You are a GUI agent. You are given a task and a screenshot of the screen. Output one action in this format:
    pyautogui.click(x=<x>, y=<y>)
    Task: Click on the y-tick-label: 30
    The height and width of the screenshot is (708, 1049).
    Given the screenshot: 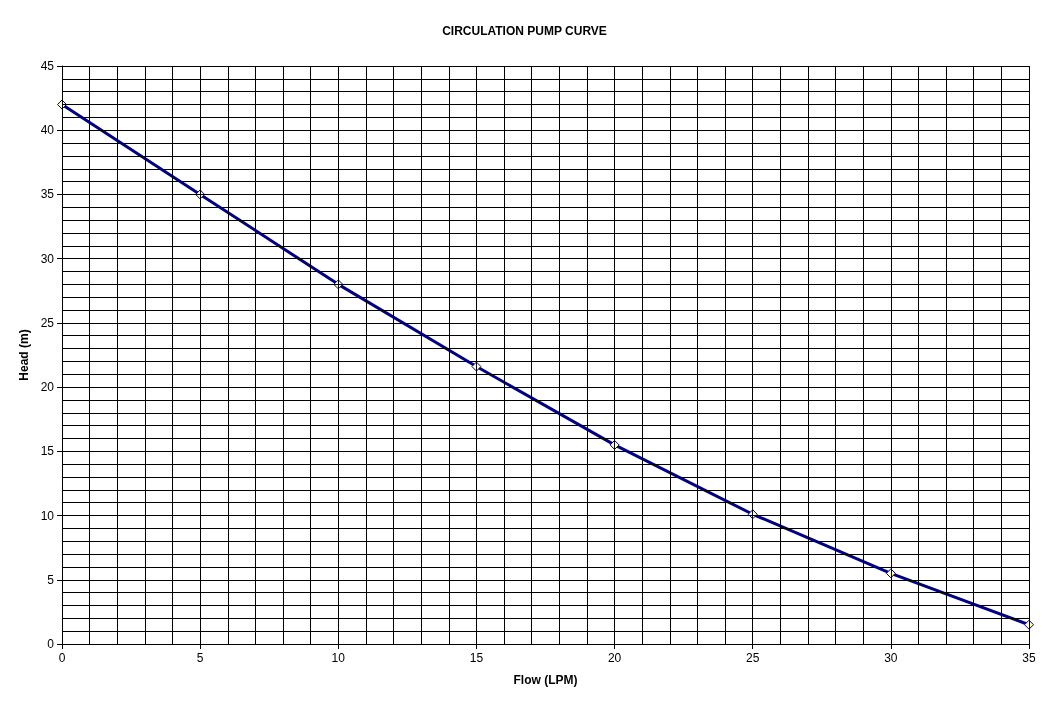 What is the action you would take?
    pyautogui.click(x=47, y=258)
    